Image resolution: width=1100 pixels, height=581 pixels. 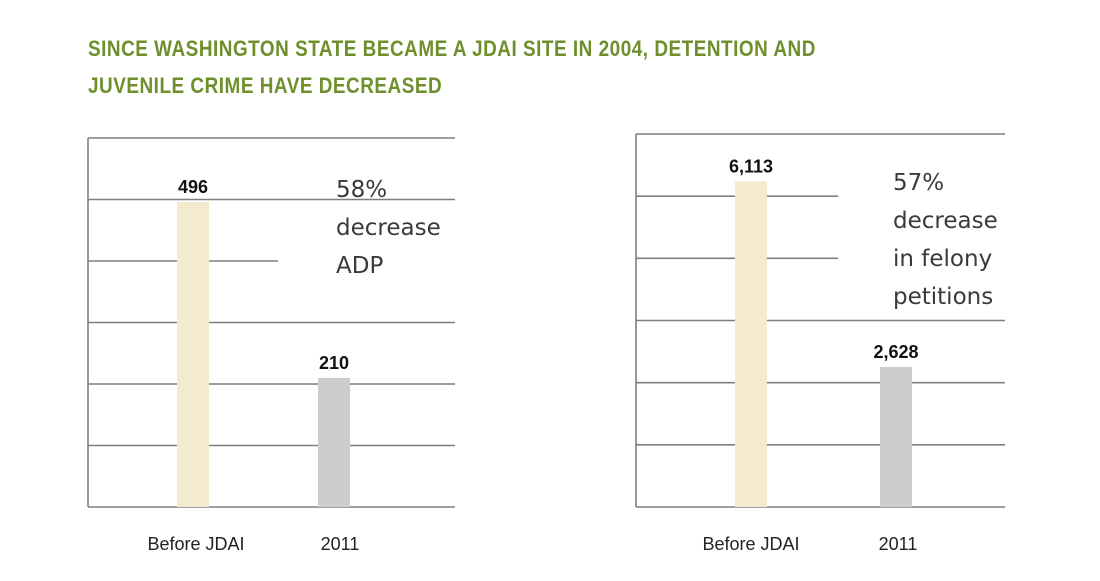 What do you see at coordinates (895, 352) in the screenshot?
I see `value-label: 2,628` at bounding box center [895, 352].